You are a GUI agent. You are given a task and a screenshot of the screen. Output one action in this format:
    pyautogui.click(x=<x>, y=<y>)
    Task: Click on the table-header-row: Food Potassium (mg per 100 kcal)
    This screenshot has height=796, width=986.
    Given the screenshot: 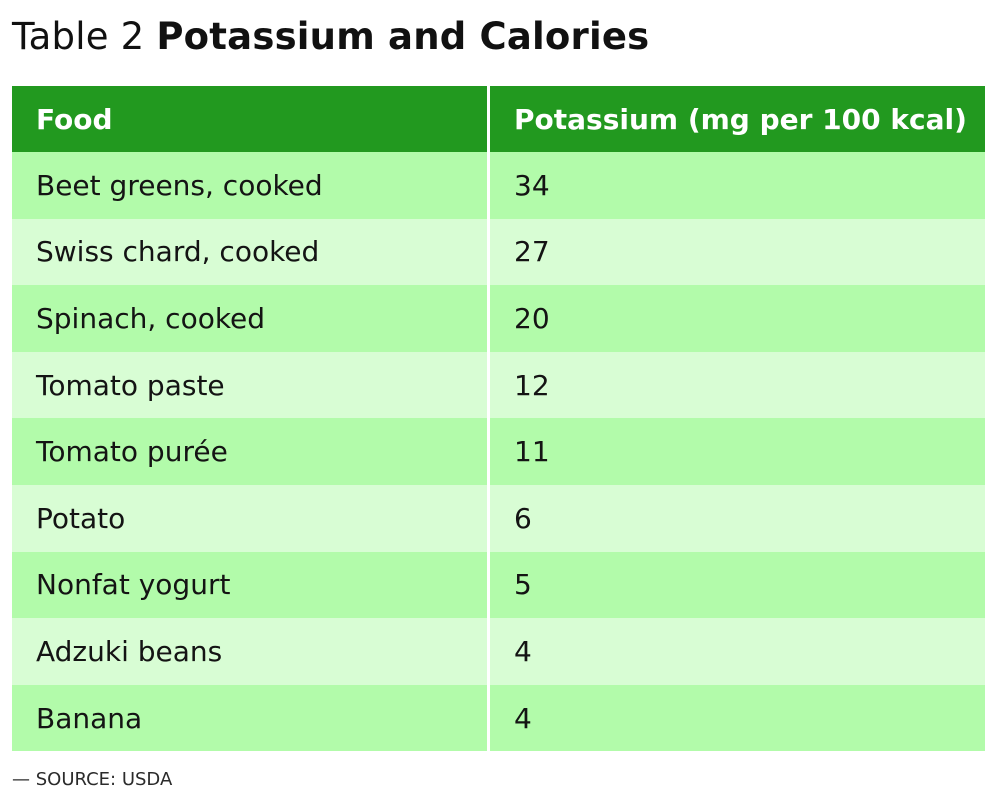 What is the action you would take?
    pyautogui.click(x=498, y=119)
    